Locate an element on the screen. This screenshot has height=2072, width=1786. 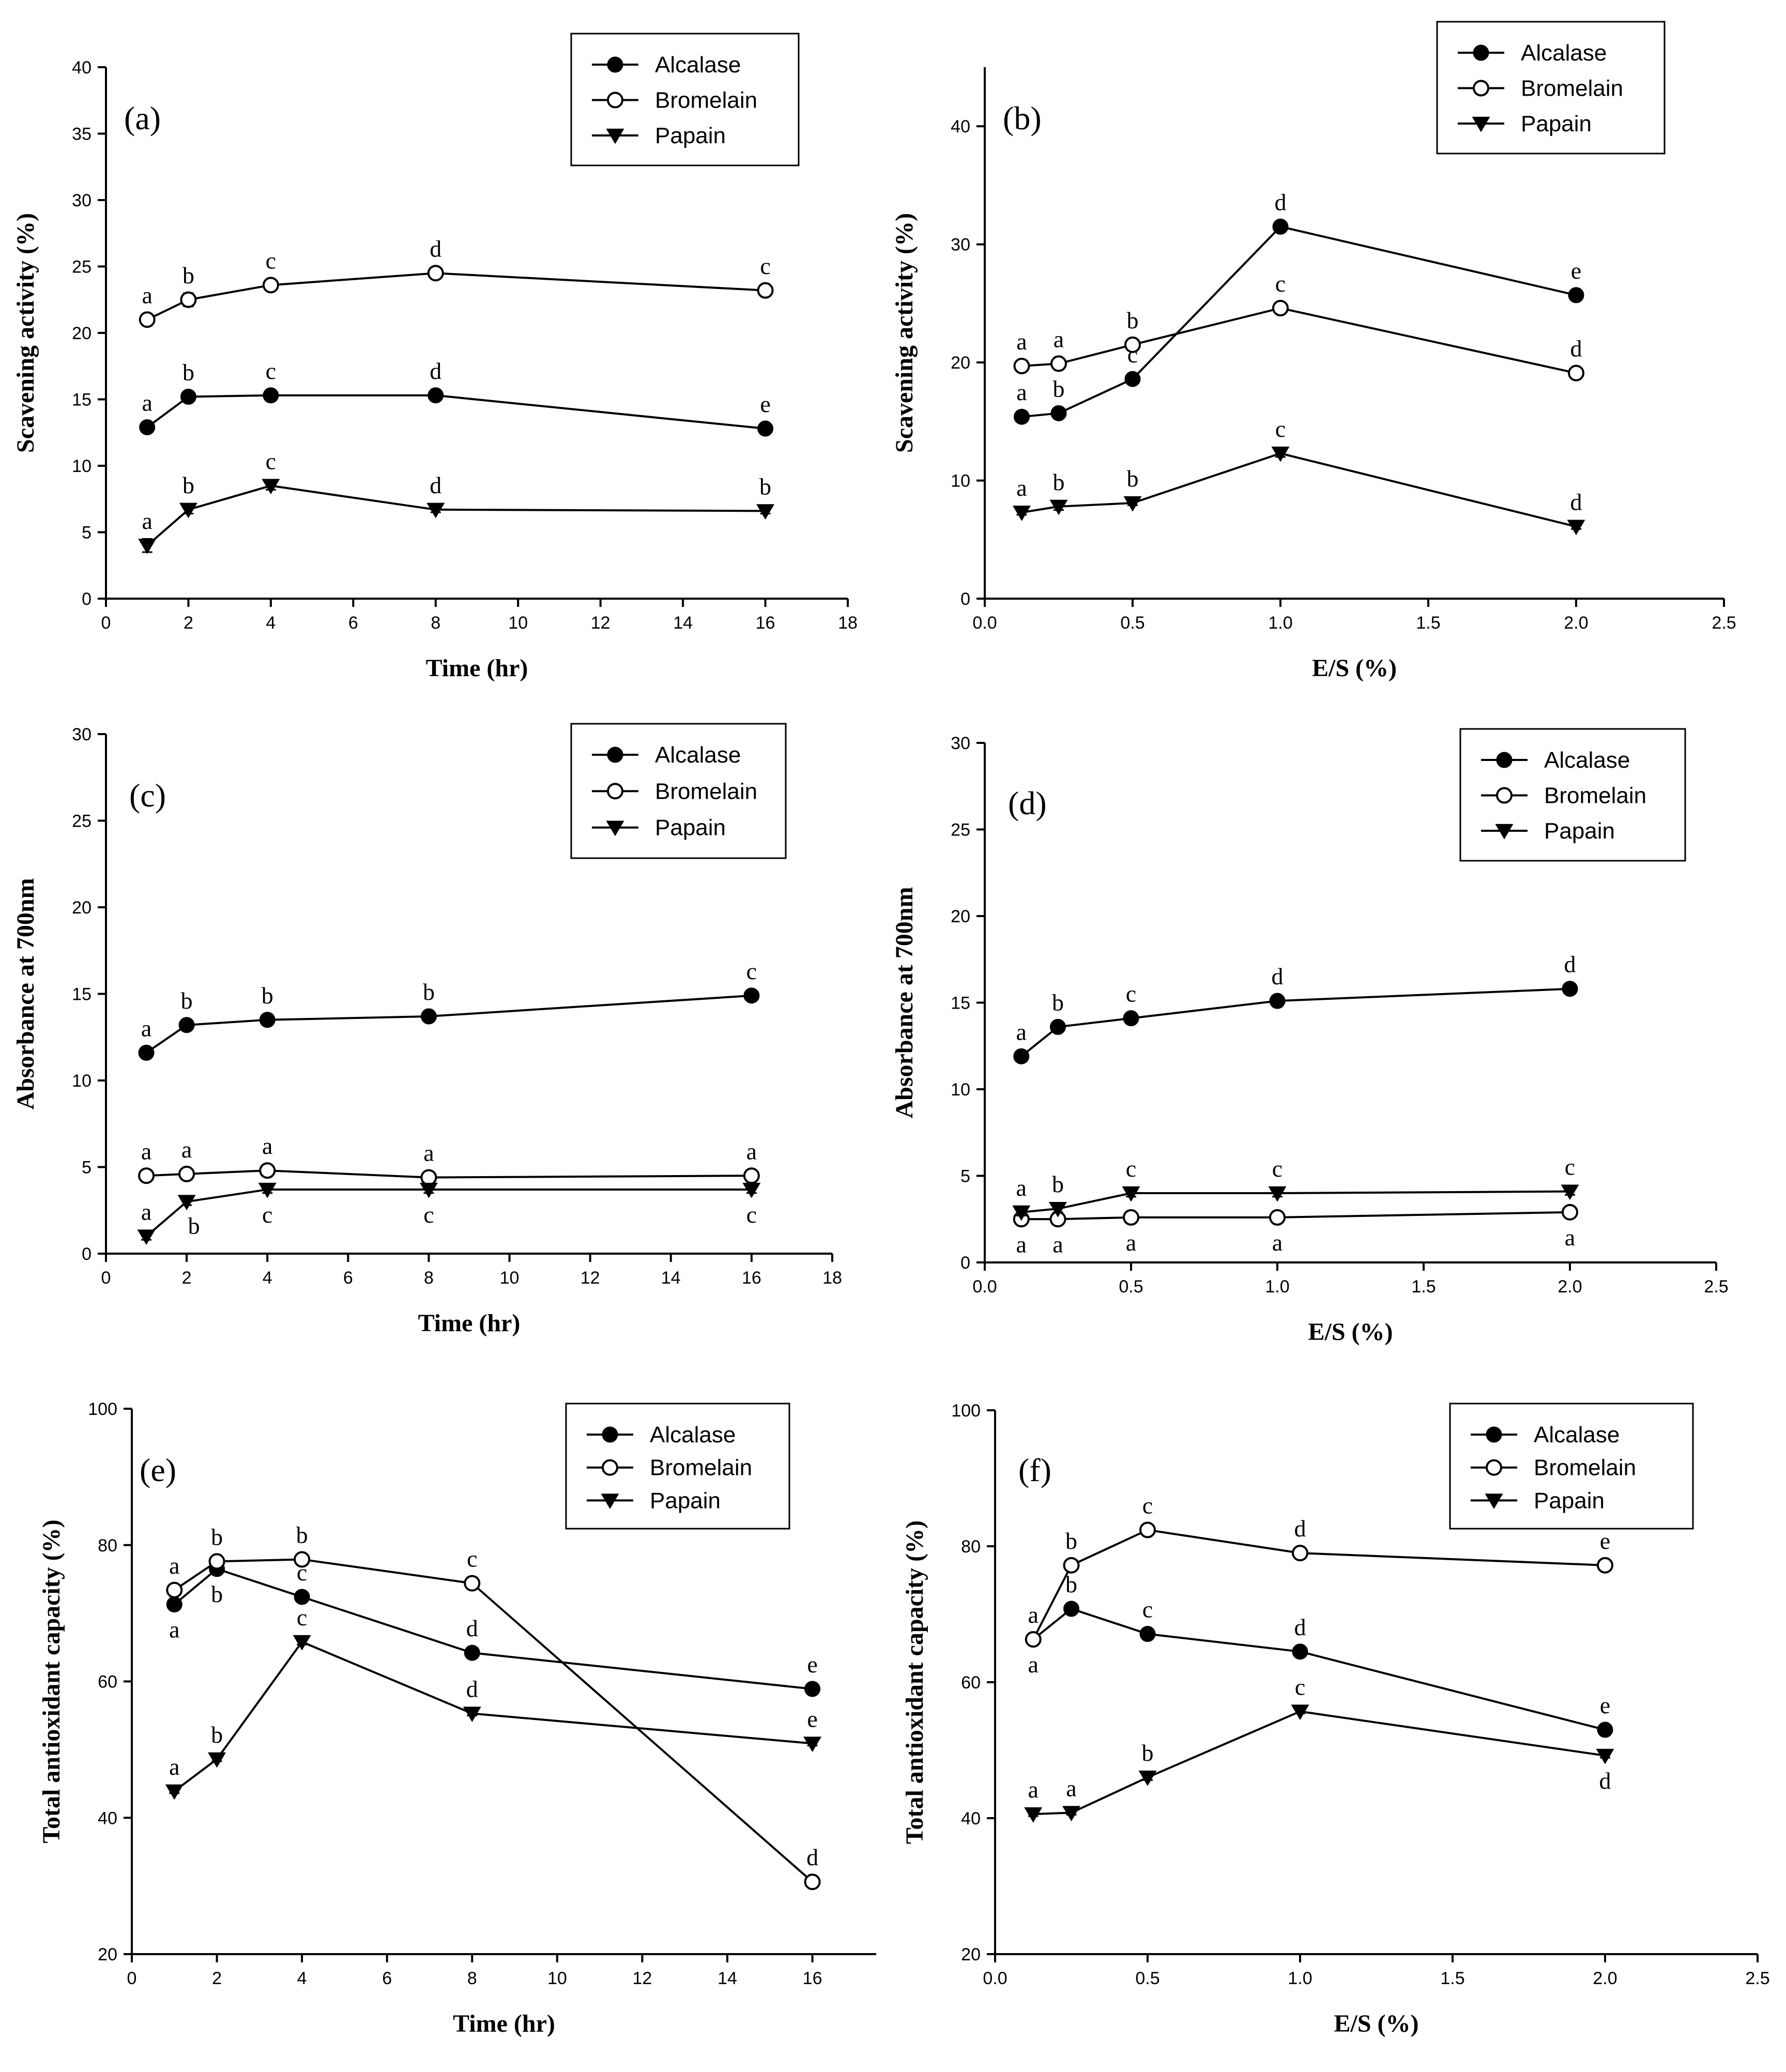
series-papain: a b bcd is located at coordinates (1299, 476).